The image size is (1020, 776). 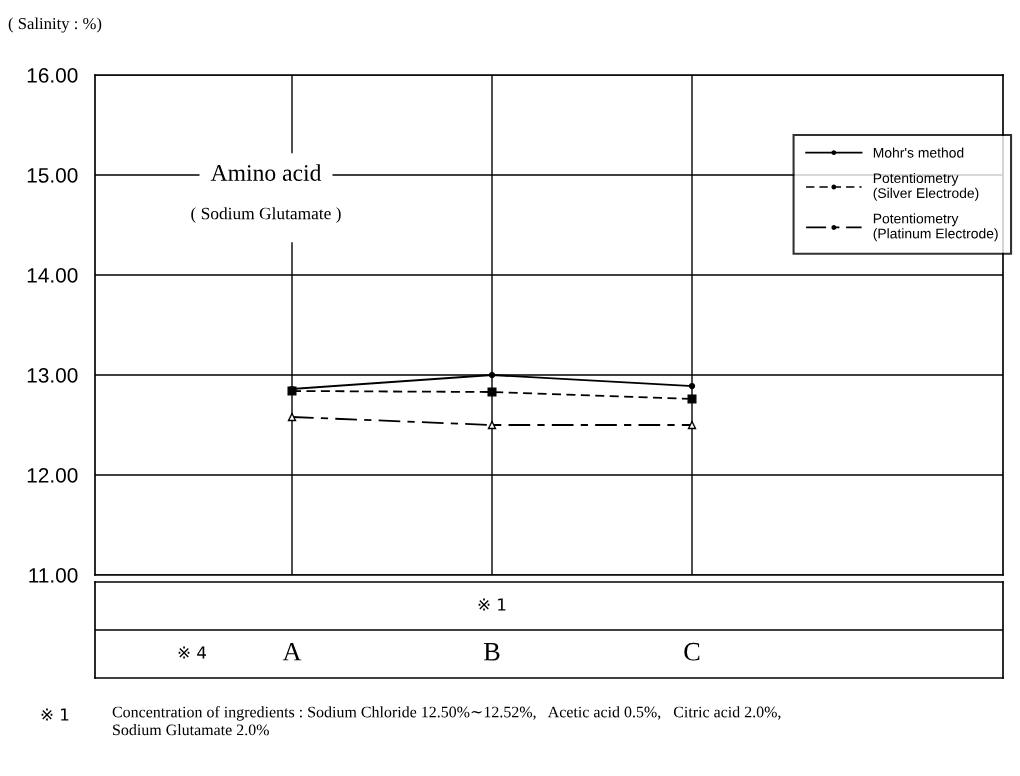 What do you see at coordinates (292, 651) in the screenshot?
I see `x-tick-label: A` at bounding box center [292, 651].